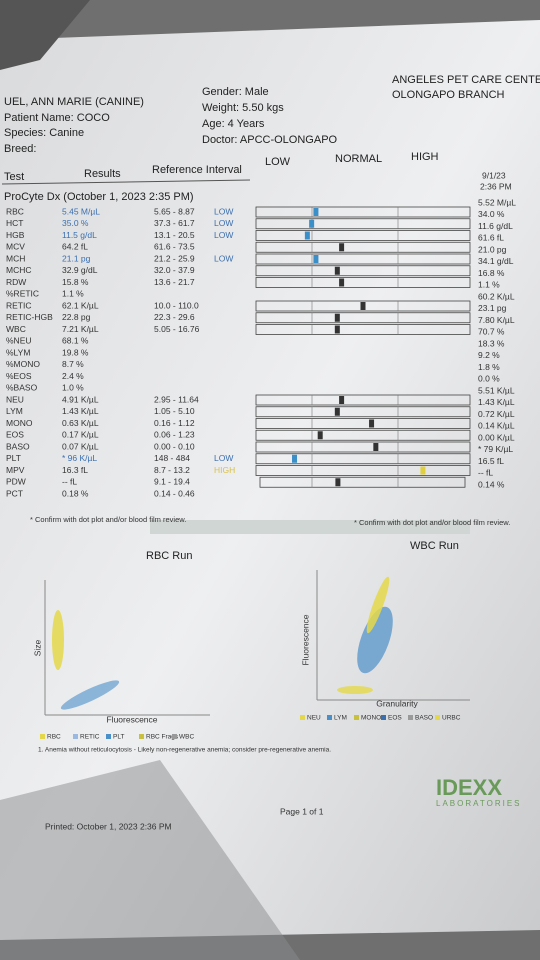  Describe the element at coordinates (270, 140) in the screenshot. I see `doctor: Doctor: APCC-OLONGAPO` at that location.